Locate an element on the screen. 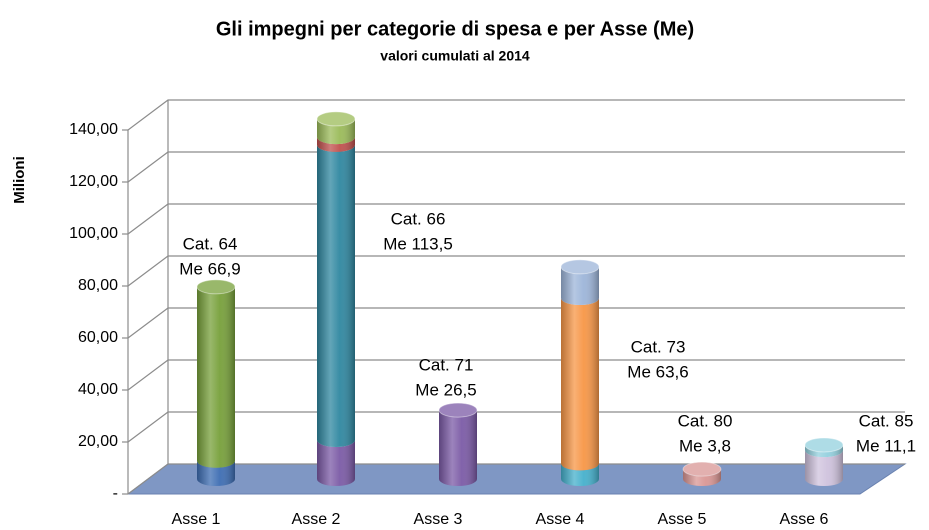 This screenshot has width=929, height=530. x-tick-label: Asse 4 is located at coordinates (560, 519).